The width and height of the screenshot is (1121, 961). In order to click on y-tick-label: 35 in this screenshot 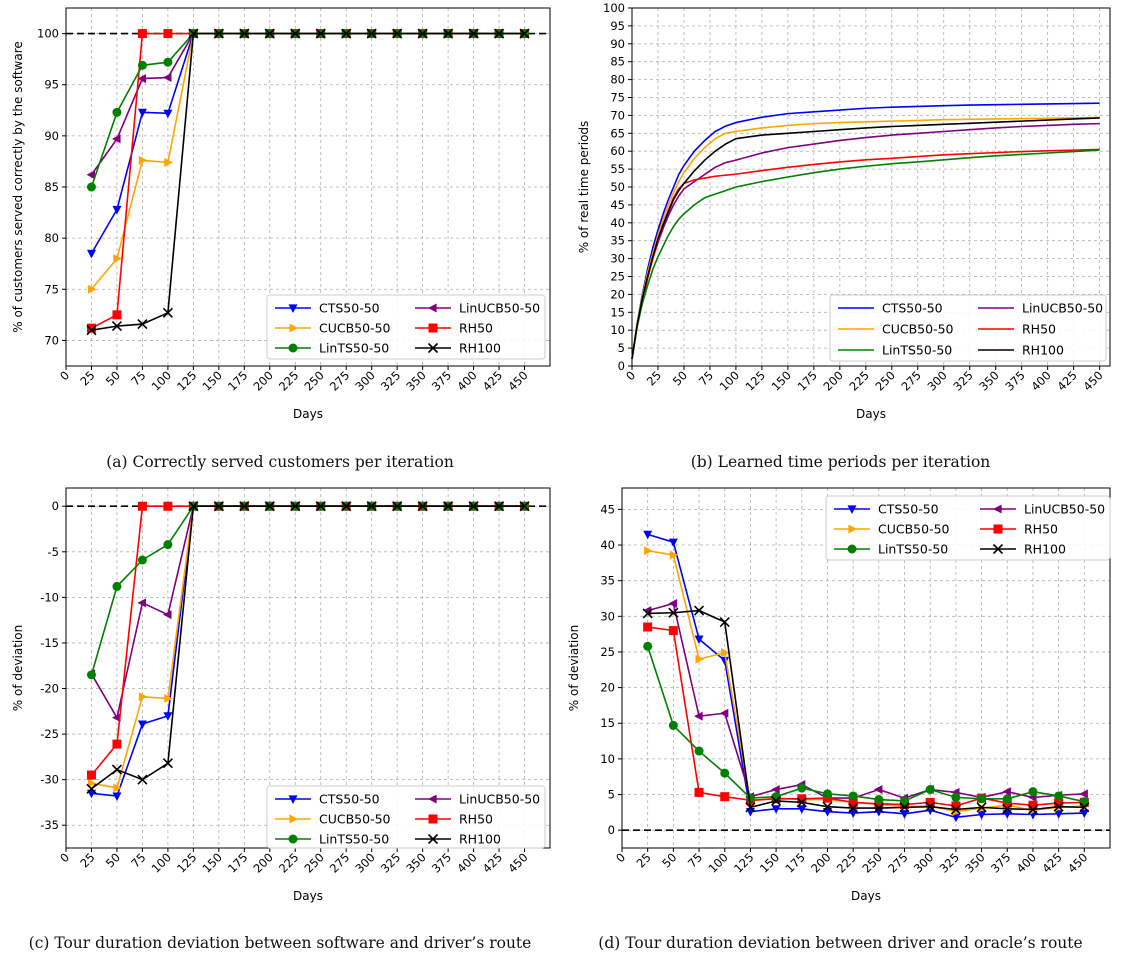, I will do `click(617, 241)`.